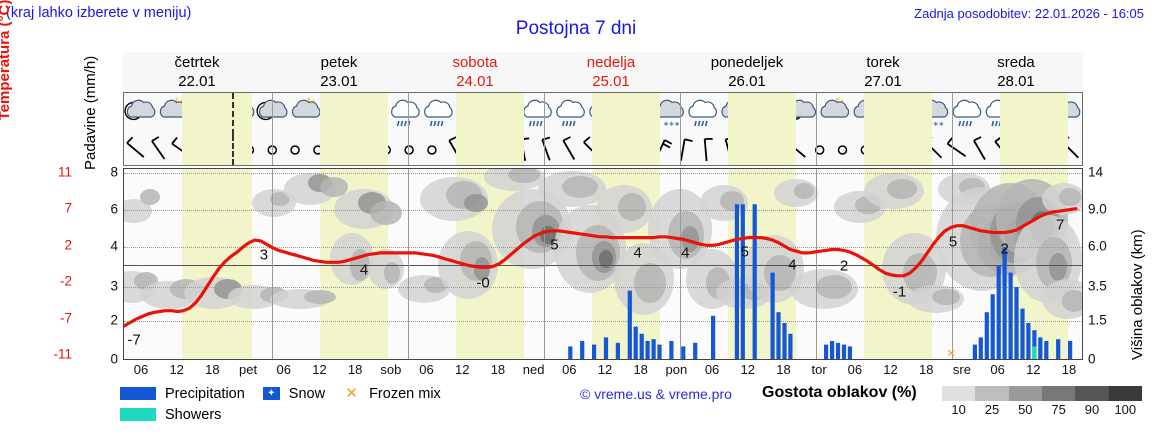 Image resolution: width=1152 pixels, height=443 pixels. Describe the element at coordinates (114, 172) in the screenshot. I see `precip-tick-0: 8` at that location.